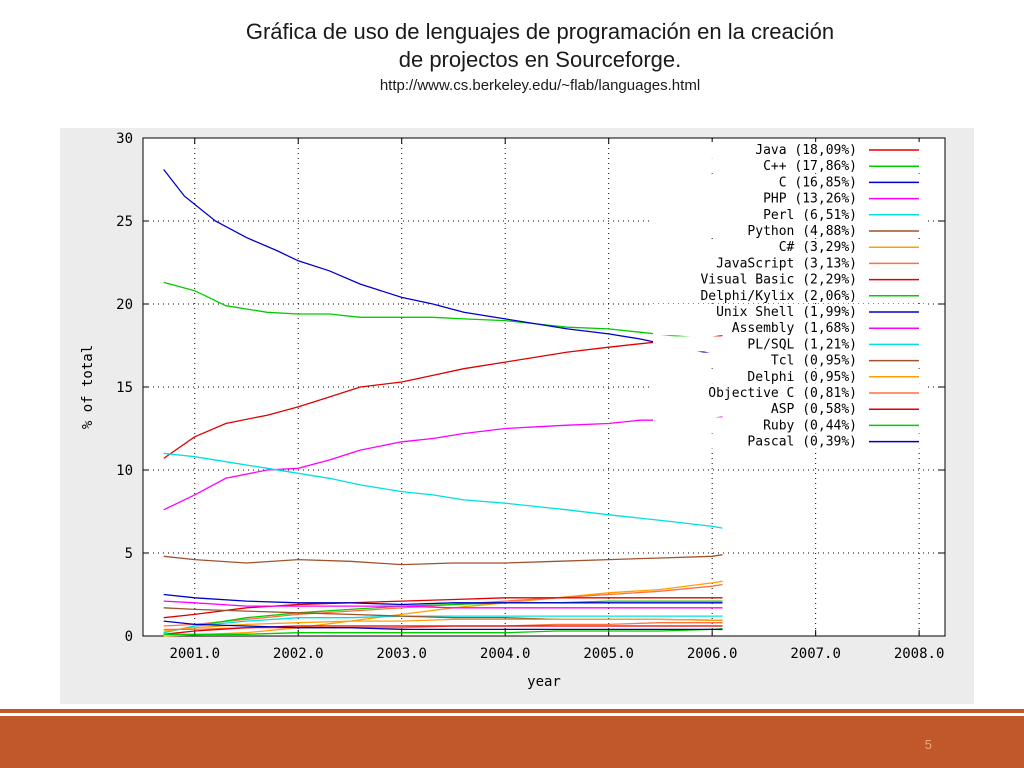  Describe the element at coordinates (512, 742) in the screenshot. I see `footer-band` at that location.